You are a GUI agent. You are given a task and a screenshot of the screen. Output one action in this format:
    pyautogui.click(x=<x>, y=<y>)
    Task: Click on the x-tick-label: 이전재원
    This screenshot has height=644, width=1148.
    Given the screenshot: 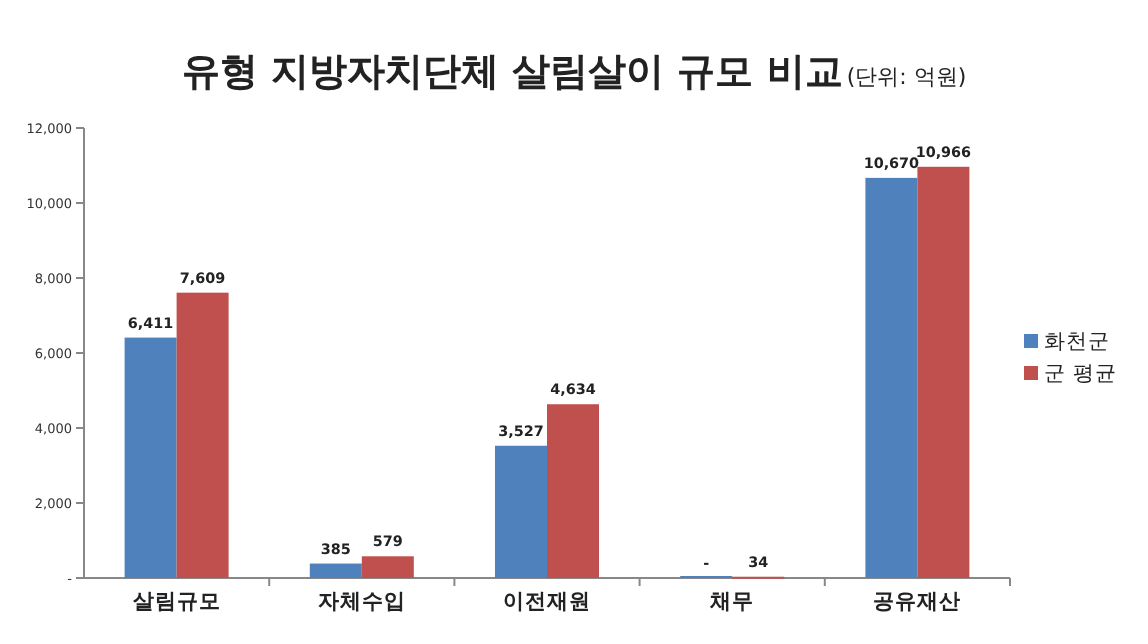 What is the action you would take?
    pyautogui.click(x=547, y=602)
    